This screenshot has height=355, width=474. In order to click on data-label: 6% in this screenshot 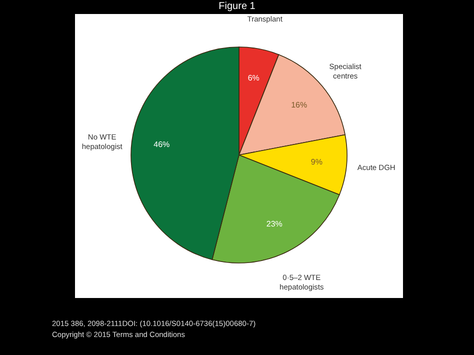, I will do `click(254, 77)`.